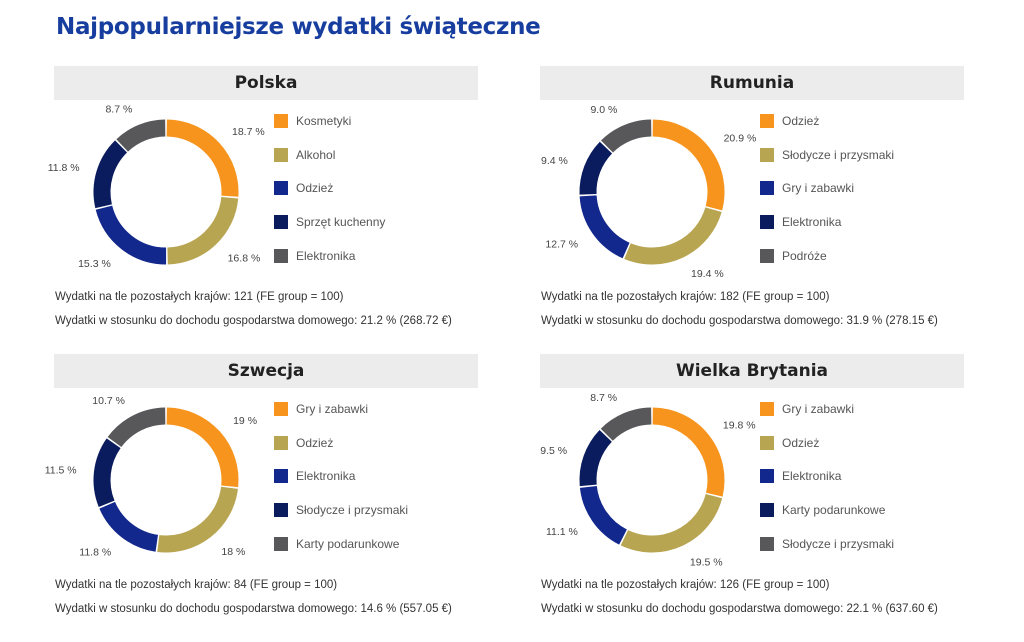 Image resolution: width=1024 pixels, height=642 pixels. What do you see at coordinates (316, 154) in the screenshot?
I see `legend-label: Alkohol` at bounding box center [316, 154].